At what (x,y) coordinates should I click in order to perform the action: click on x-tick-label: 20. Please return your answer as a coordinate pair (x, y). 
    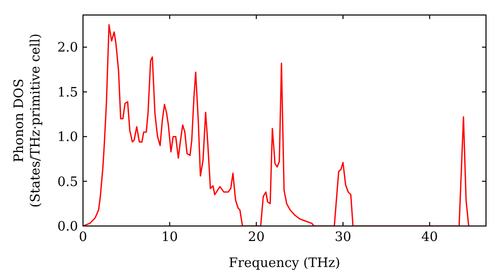
    Looking at the image, I should click on (256, 237).